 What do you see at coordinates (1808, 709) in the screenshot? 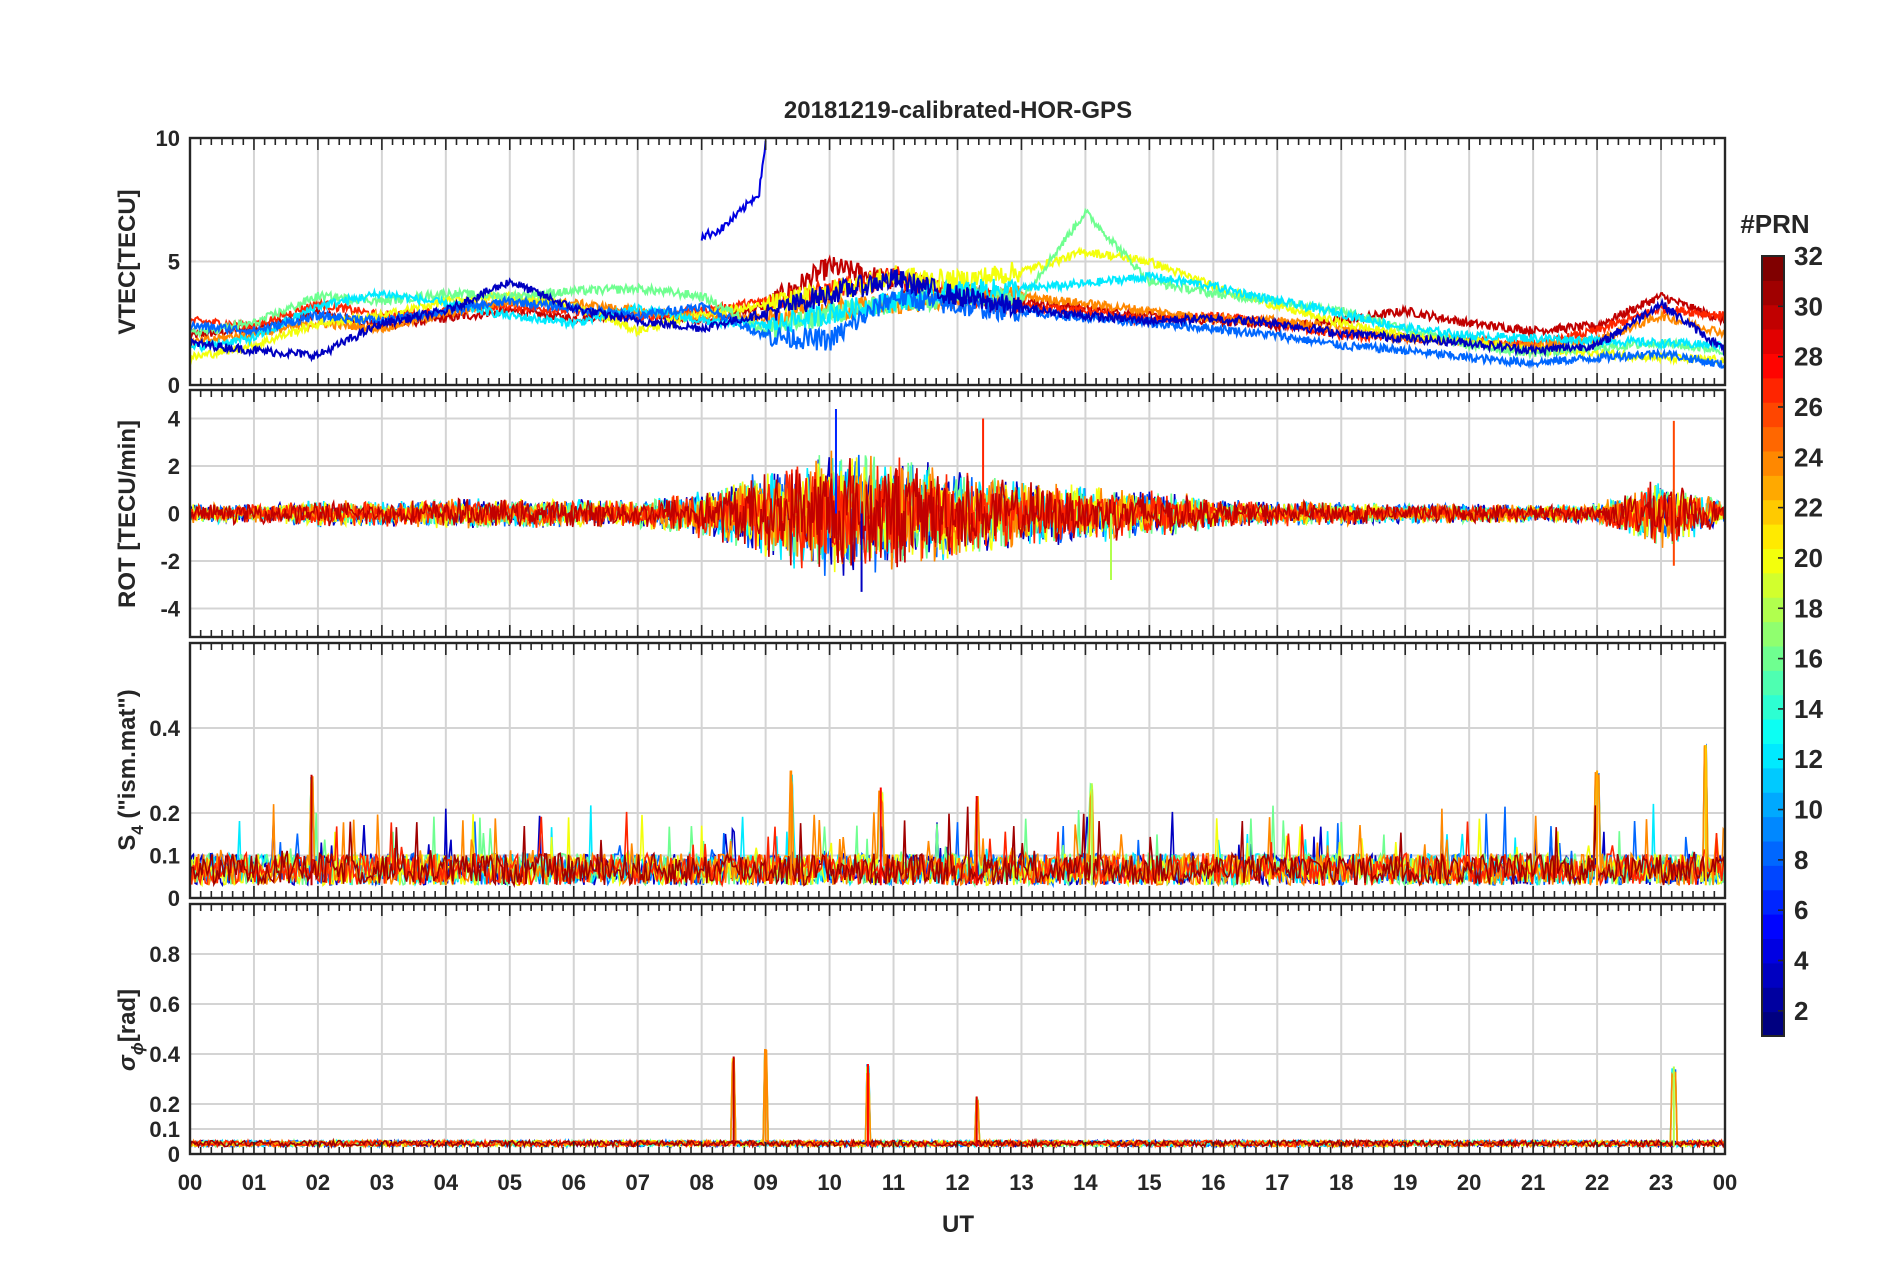
I see `colorbar-tick-label: 14` at bounding box center [1808, 709].